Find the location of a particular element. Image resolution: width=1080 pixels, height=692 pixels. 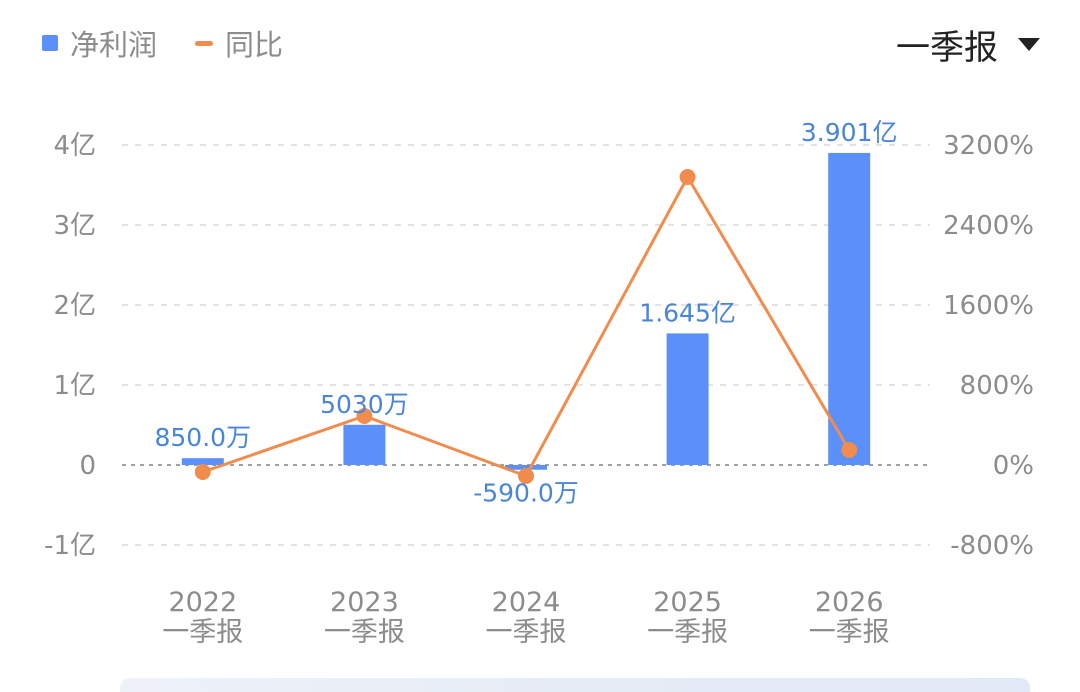

legend-label-net-profit: 净利润 is located at coordinates (114, 45).